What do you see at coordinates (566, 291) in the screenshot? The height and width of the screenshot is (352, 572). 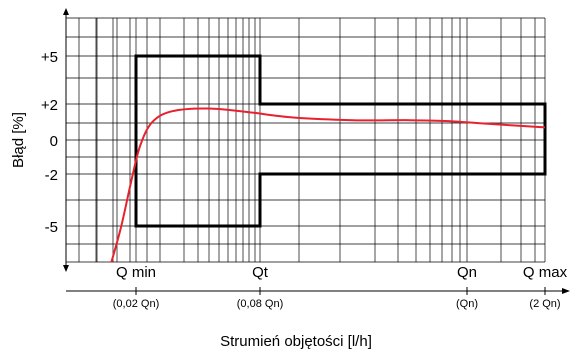 I see `x-axis-arrow` at bounding box center [566, 291].